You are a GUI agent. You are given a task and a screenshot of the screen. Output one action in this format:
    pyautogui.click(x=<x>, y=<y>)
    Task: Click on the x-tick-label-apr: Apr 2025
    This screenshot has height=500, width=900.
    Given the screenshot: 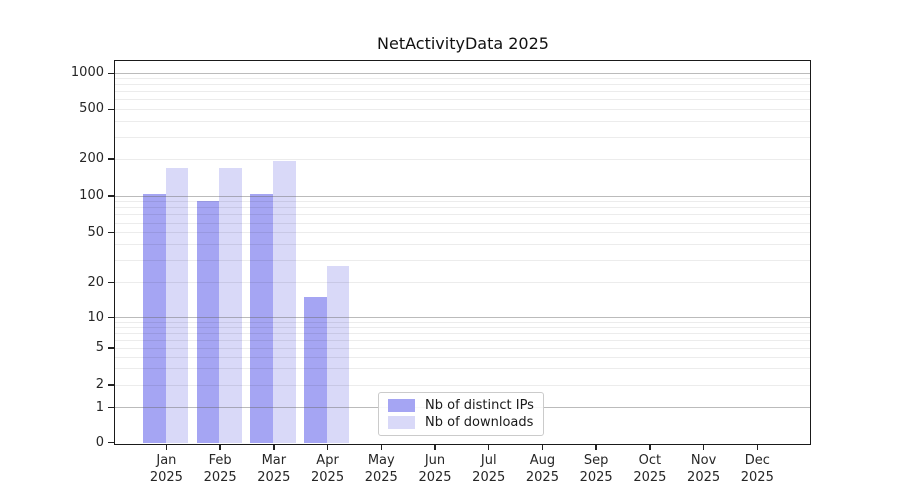 What is the action you would take?
    pyautogui.click(x=328, y=469)
    